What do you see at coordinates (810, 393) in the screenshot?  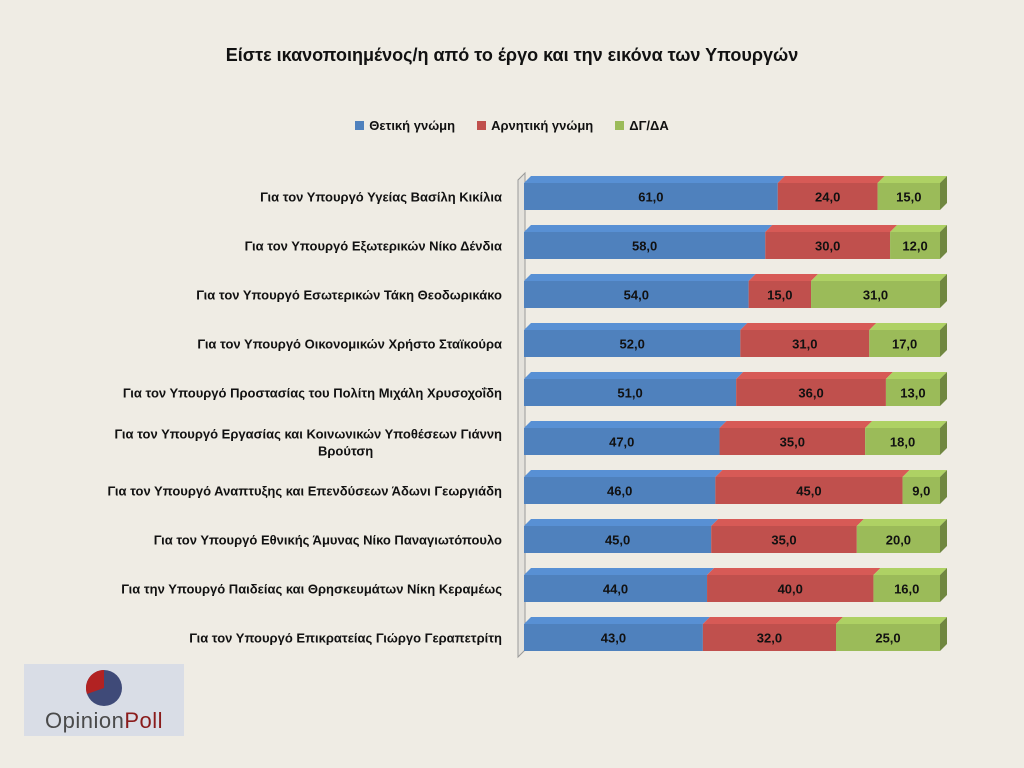 I see `data-label: 36,0` at bounding box center [810, 393].